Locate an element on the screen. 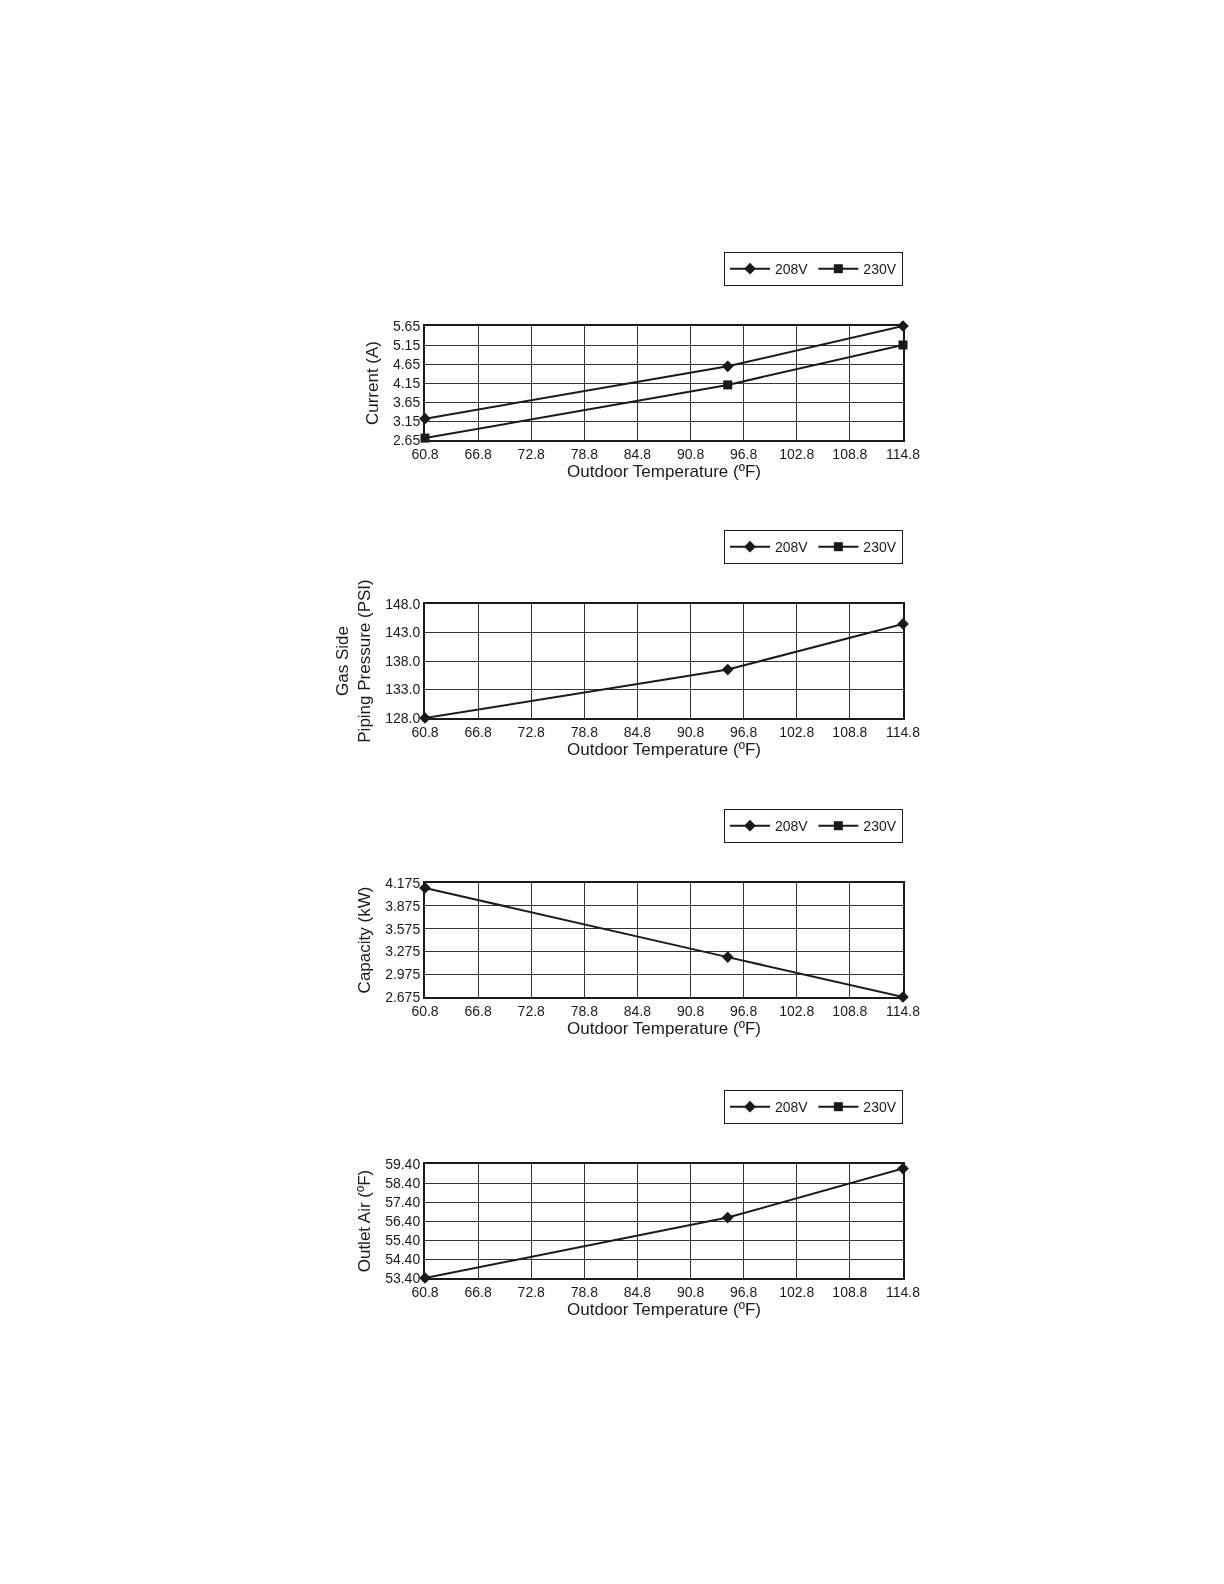  y-tick-label: 5.15 is located at coordinates (406, 344).